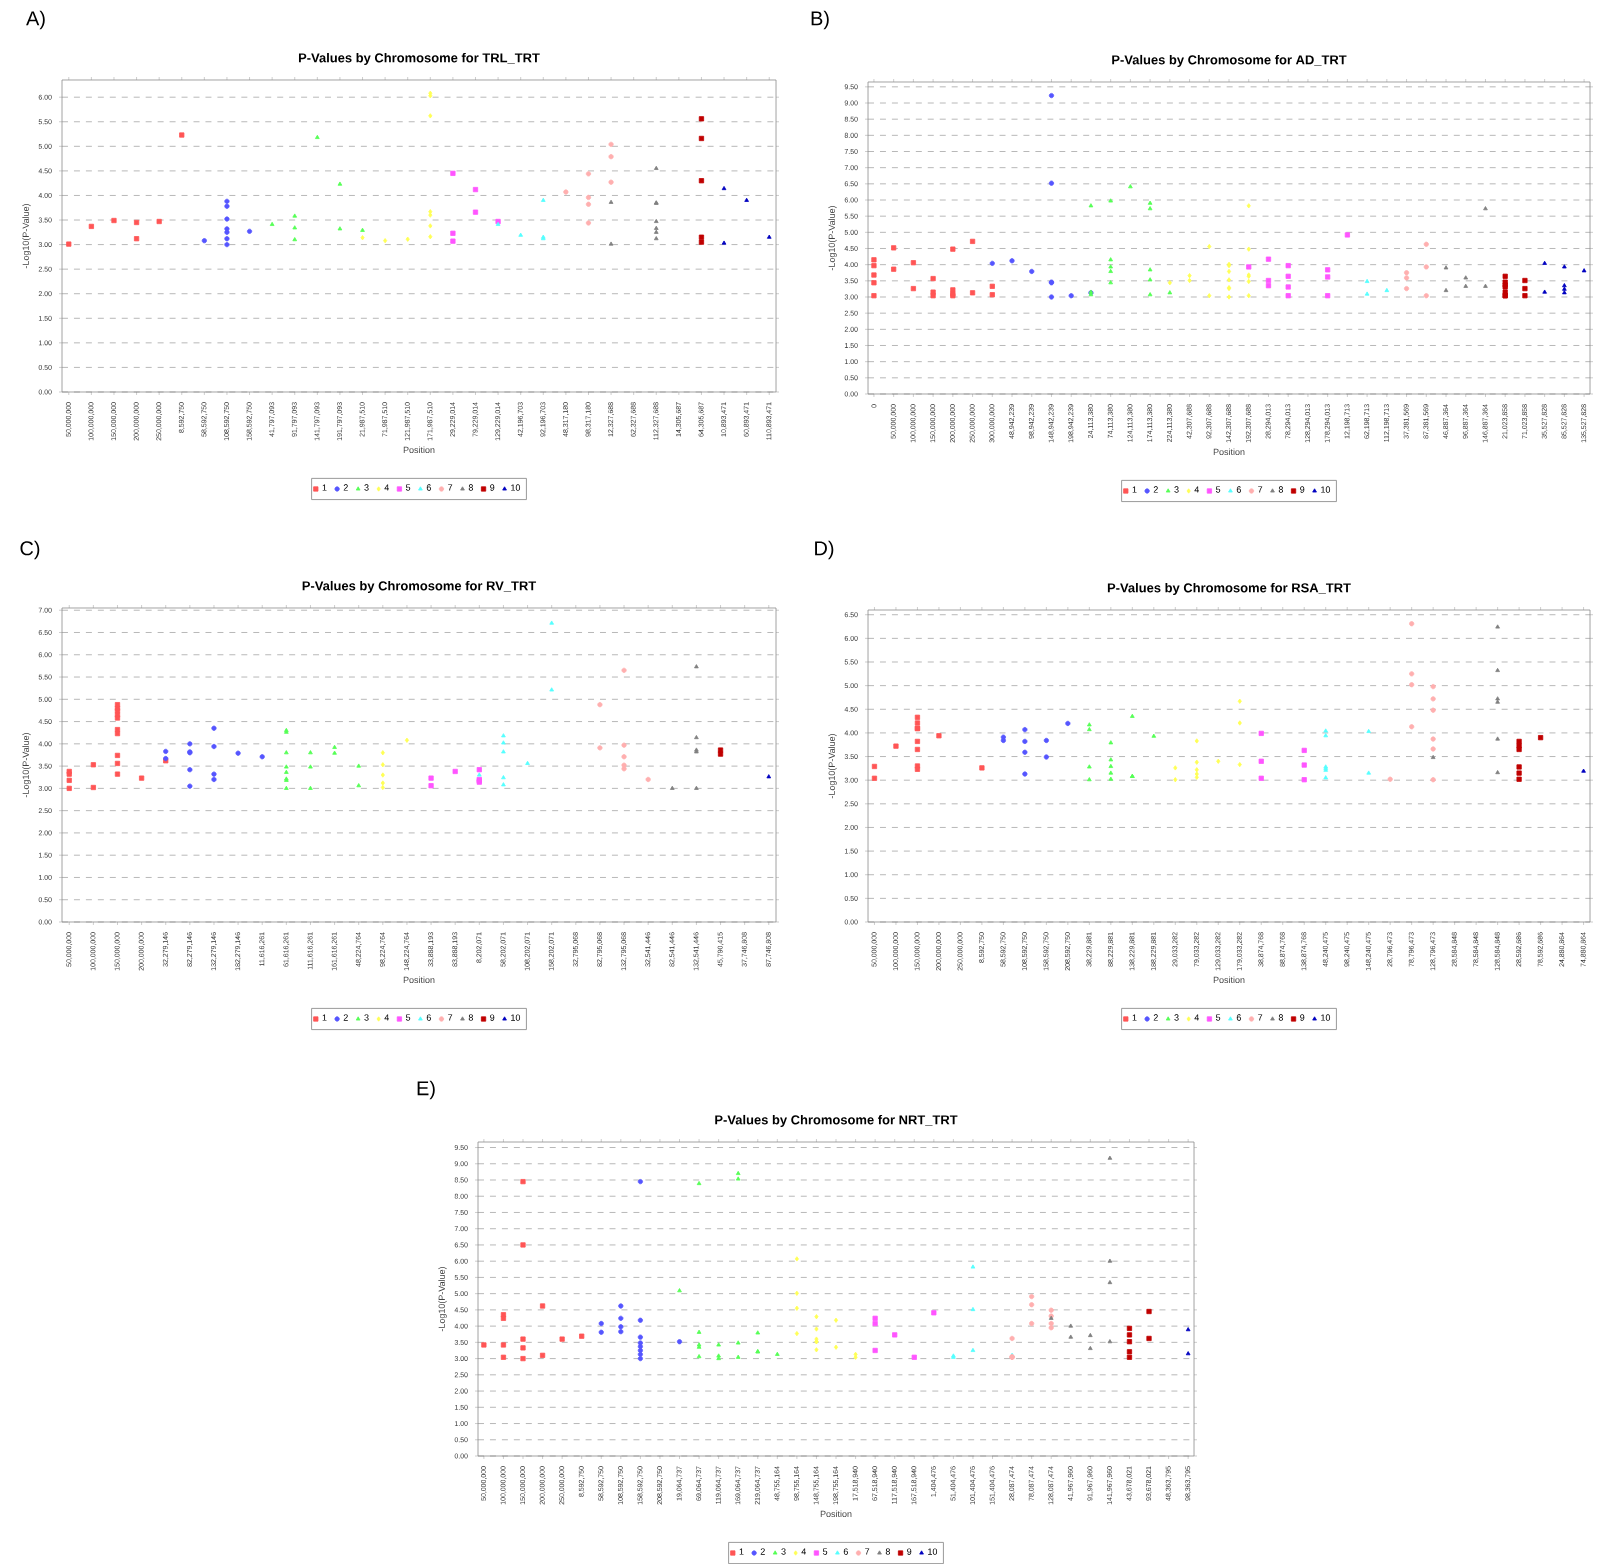  I want to click on text: A), so click(35, 20).